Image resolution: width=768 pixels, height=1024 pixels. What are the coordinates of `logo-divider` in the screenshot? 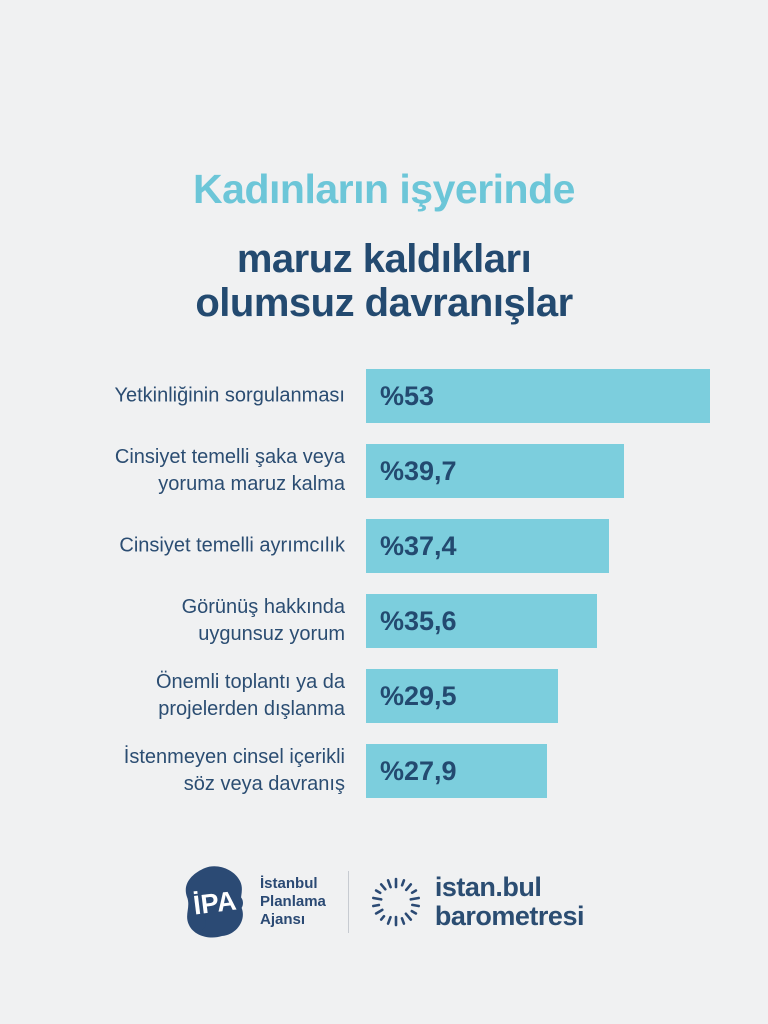 It's located at (348, 902).